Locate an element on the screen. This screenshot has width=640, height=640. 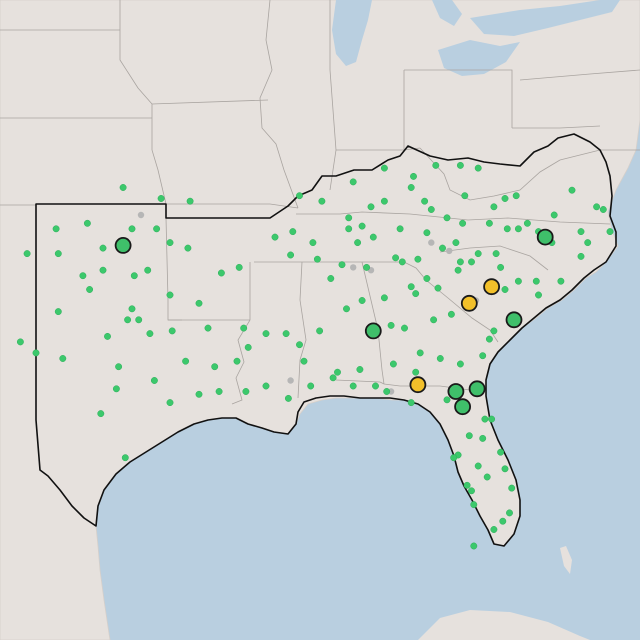
map-marker-ok-city is located at coordinates (123, 245).